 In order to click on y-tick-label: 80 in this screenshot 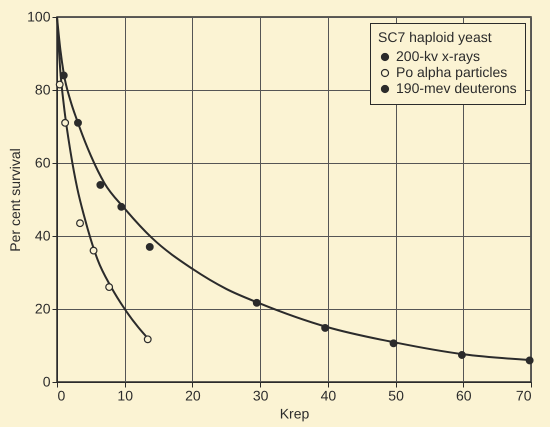, I will do `click(42, 90)`.